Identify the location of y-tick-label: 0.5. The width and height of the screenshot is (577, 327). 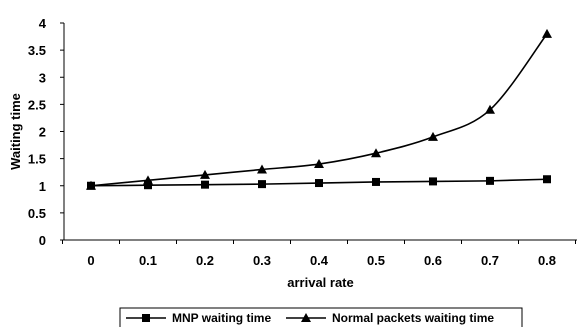
(37, 213).